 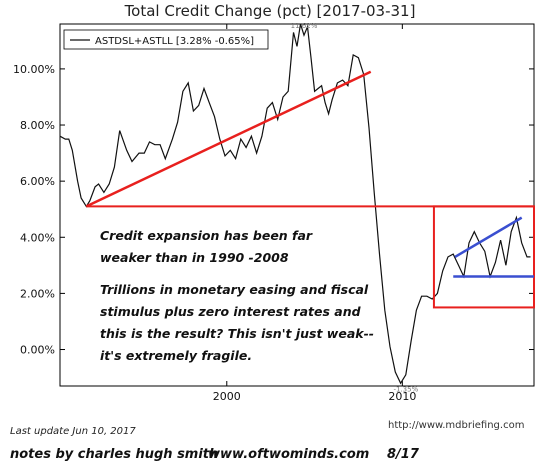 I want to click on y-tick-label: 6.00%, so click(x=37, y=181).